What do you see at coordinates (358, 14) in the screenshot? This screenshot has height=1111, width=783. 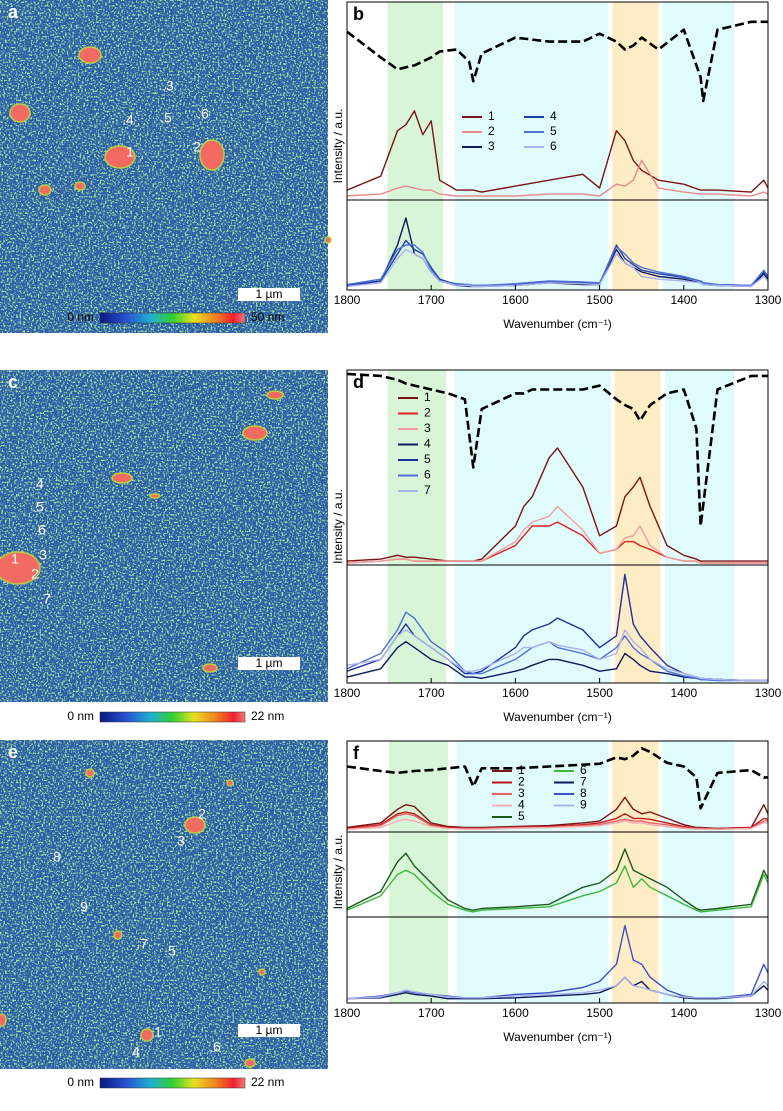 I see `panel-label: b` at bounding box center [358, 14].